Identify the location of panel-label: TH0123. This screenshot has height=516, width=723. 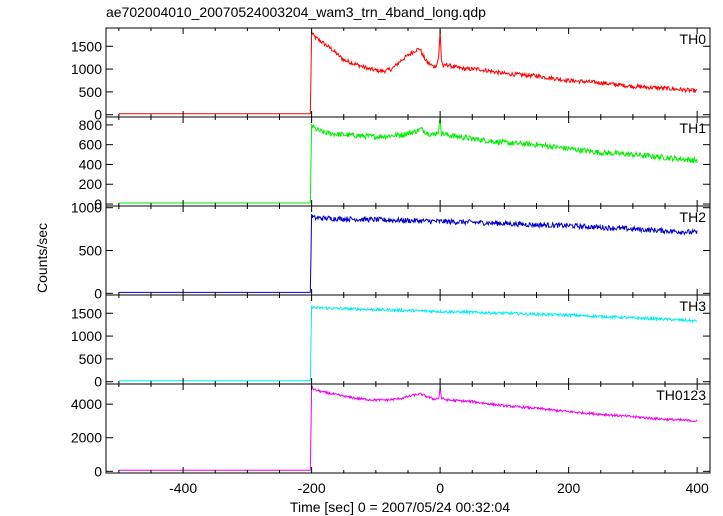
(681, 395).